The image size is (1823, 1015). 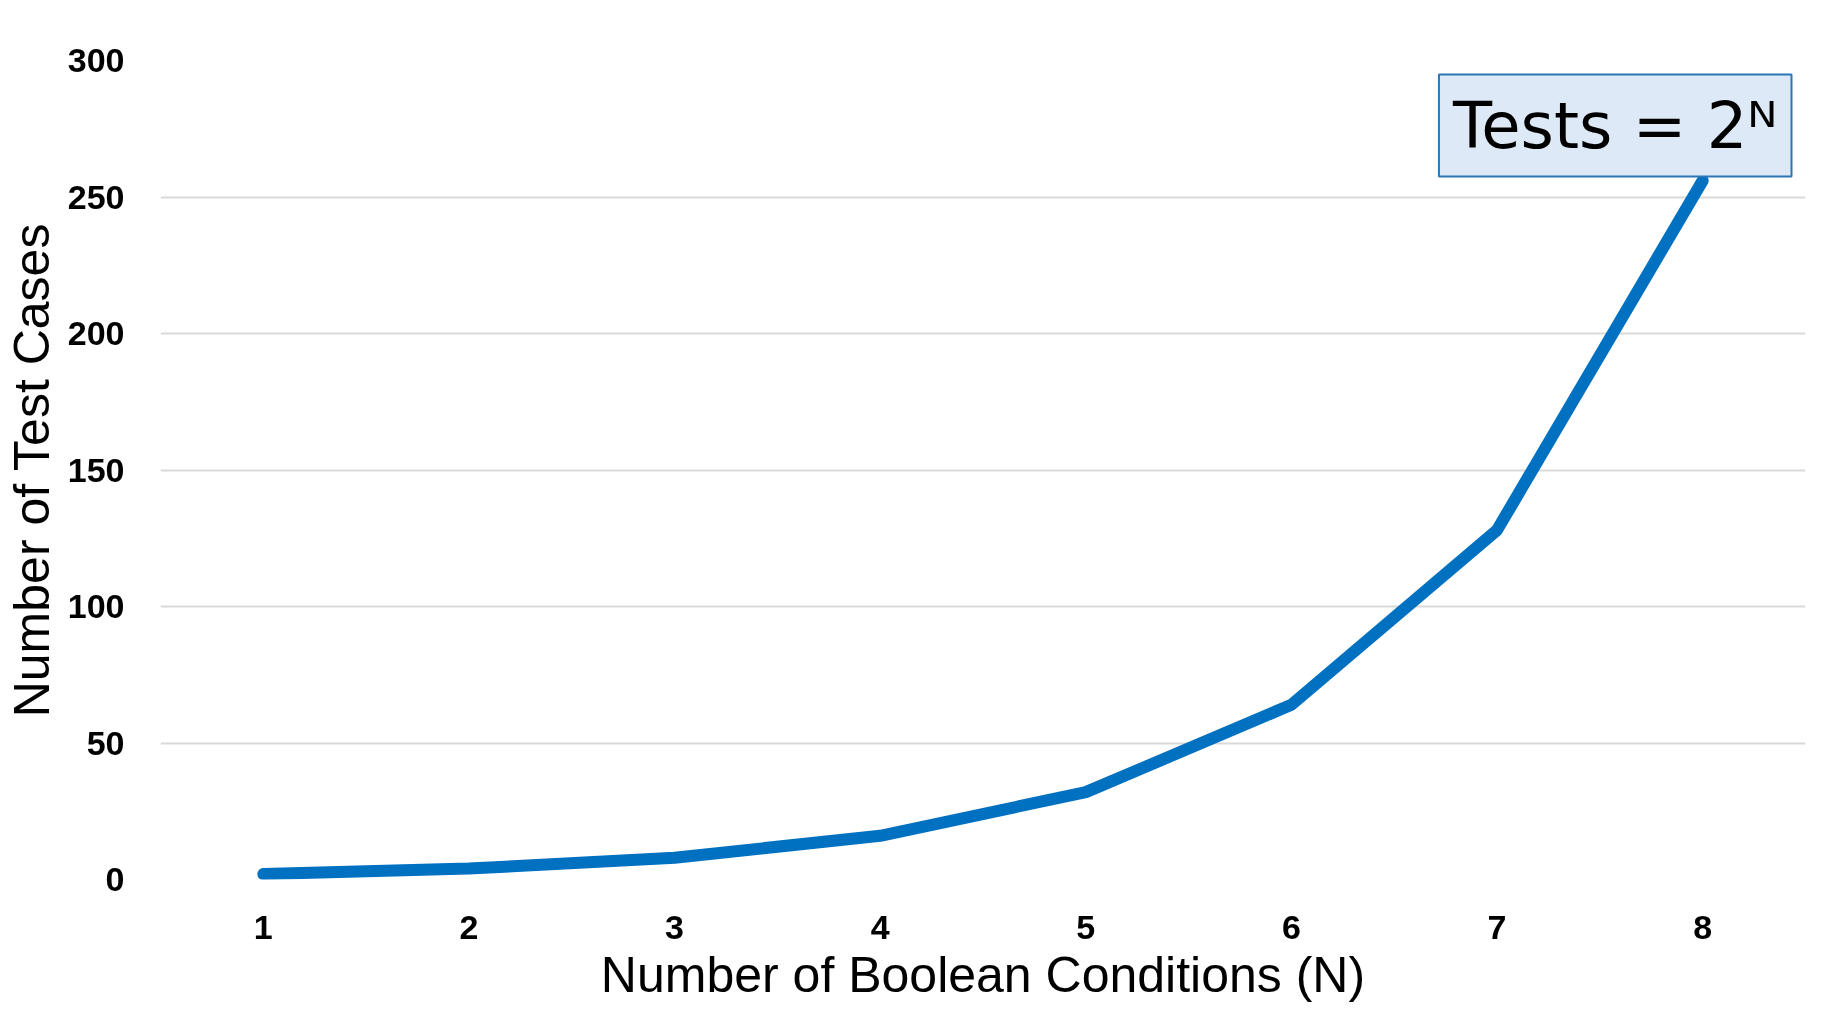 What do you see at coordinates (1703, 926) in the screenshot?
I see `x-tick-label: 8` at bounding box center [1703, 926].